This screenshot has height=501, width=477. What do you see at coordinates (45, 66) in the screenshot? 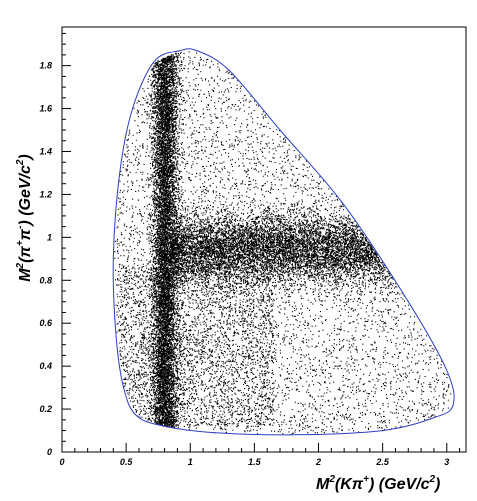
I see `y-tick-label: 1.8` at bounding box center [45, 66].